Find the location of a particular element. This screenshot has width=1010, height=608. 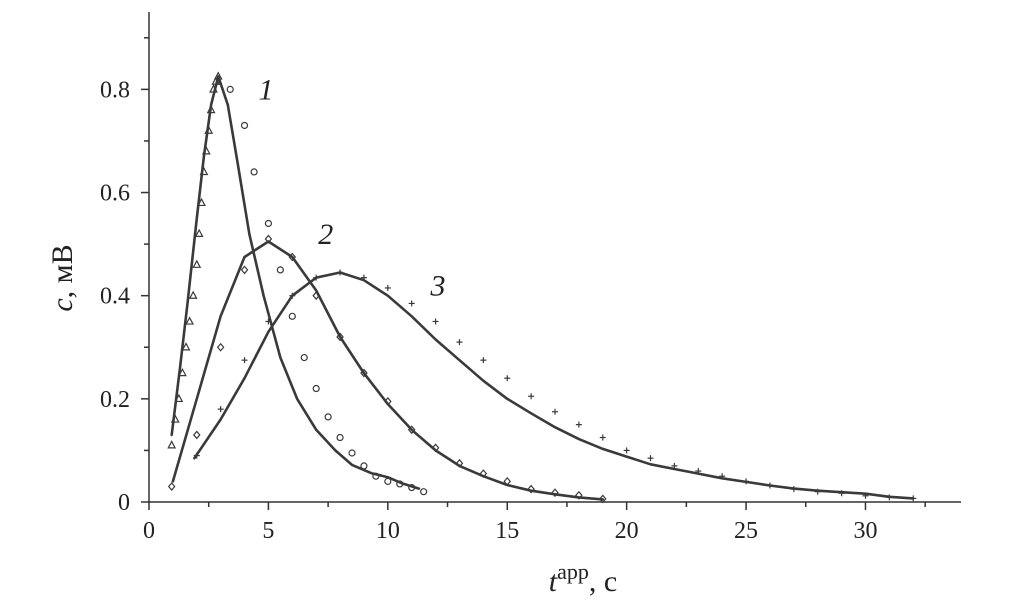

curve-labels: 1 2 3 is located at coordinates (352, 187).